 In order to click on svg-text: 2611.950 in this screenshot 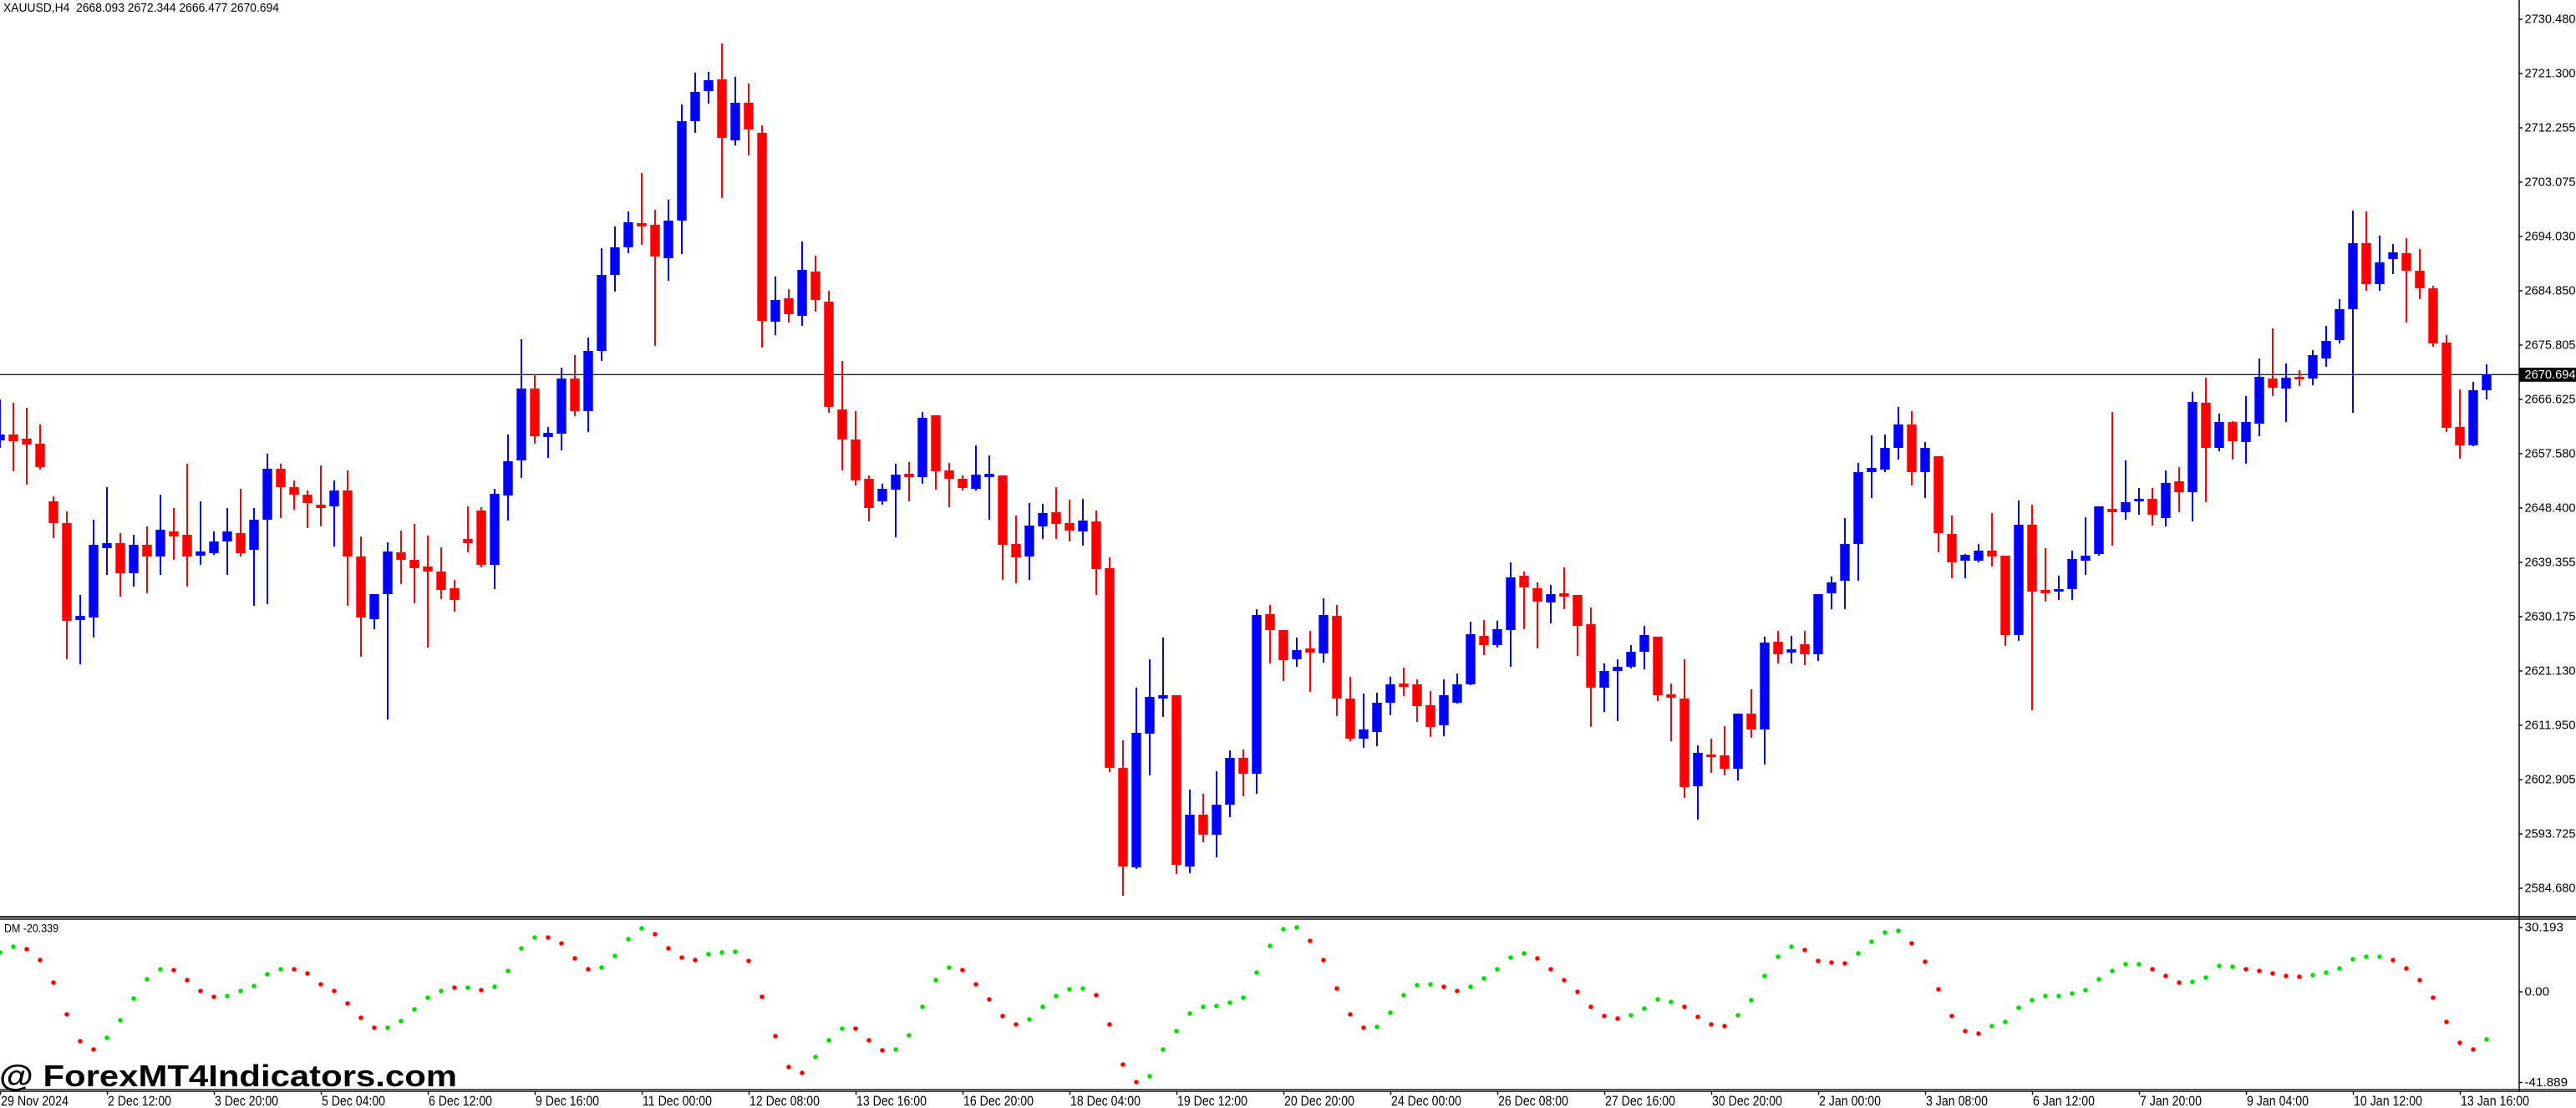, I will do `click(2550, 726)`.